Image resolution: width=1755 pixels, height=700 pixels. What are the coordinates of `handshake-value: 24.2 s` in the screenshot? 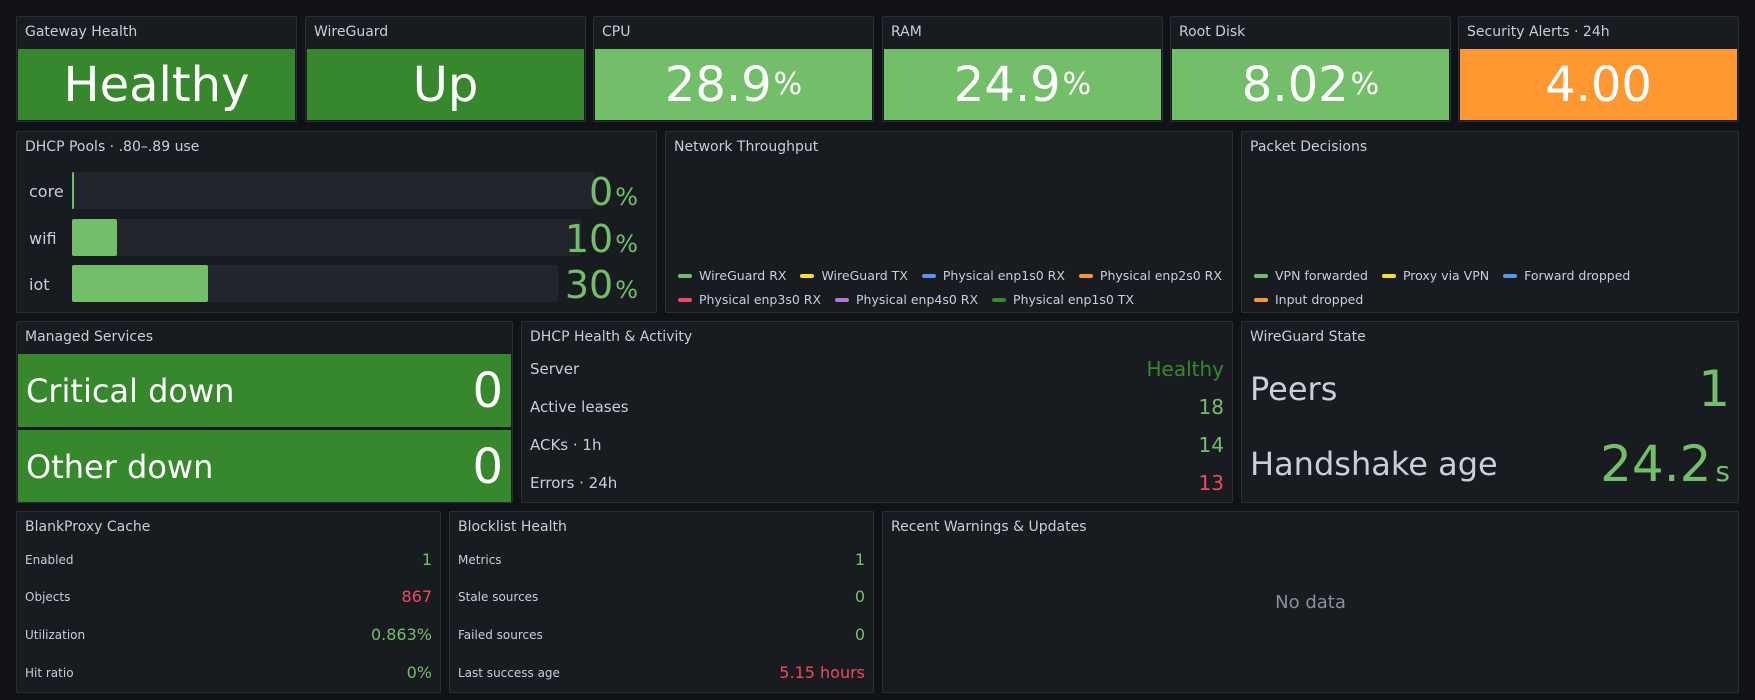 It's located at (1665, 464).